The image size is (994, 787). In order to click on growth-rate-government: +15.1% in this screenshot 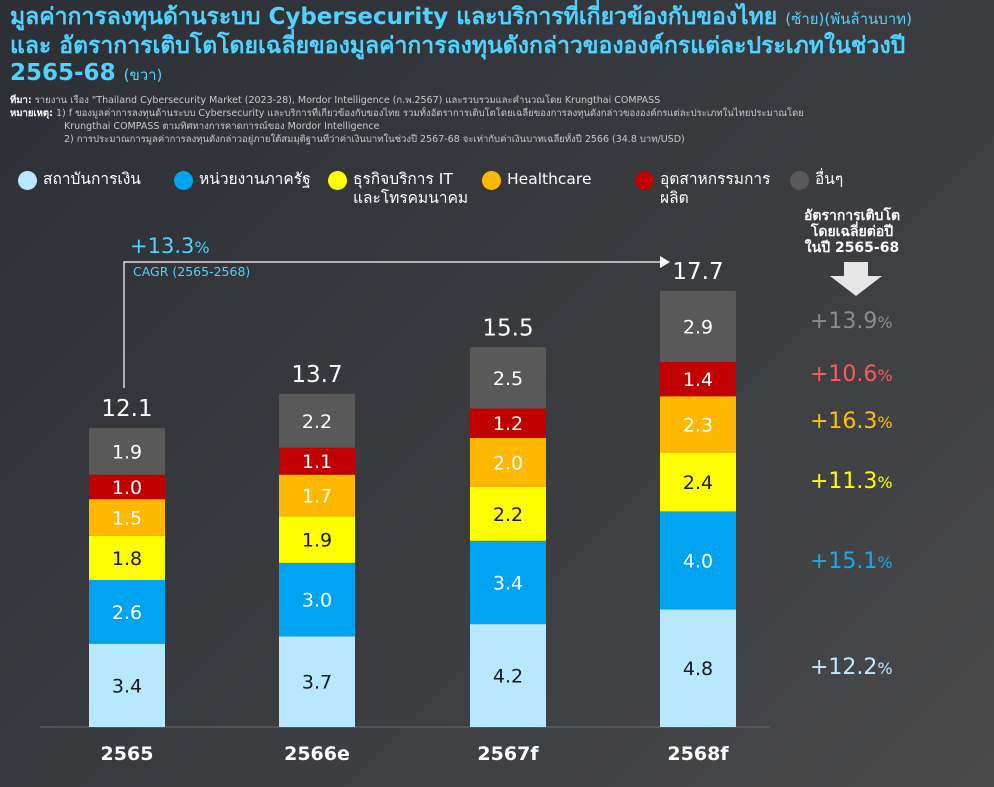, I will do `click(851, 562)`.